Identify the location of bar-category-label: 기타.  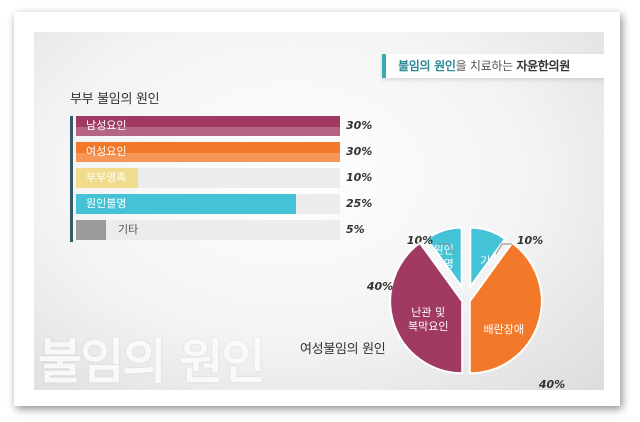
(128, 229).